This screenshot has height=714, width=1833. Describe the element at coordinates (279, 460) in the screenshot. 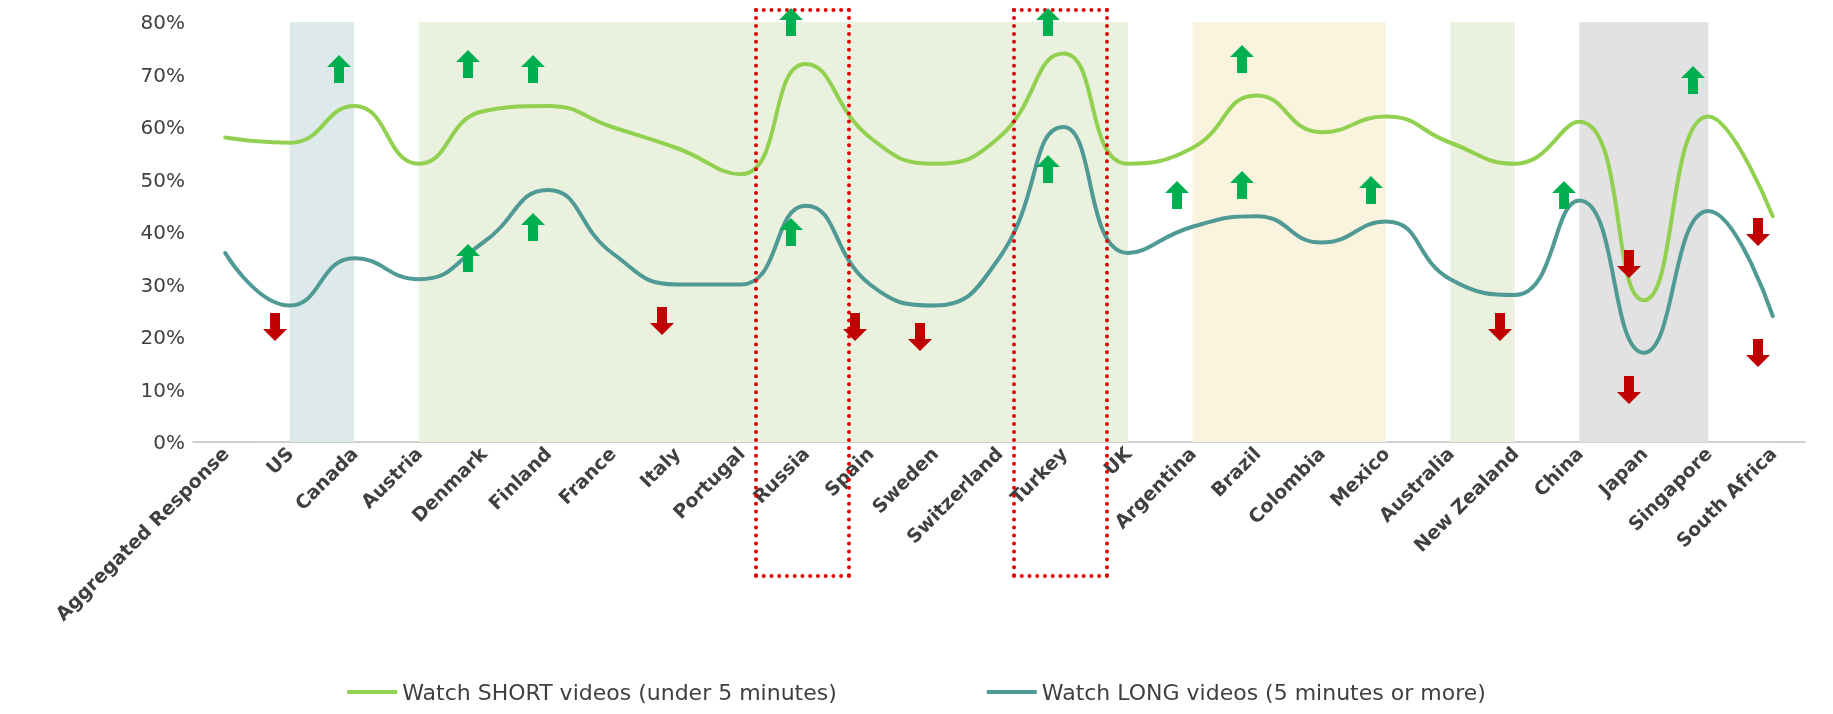

I see `x-tick-label: US` at that location.